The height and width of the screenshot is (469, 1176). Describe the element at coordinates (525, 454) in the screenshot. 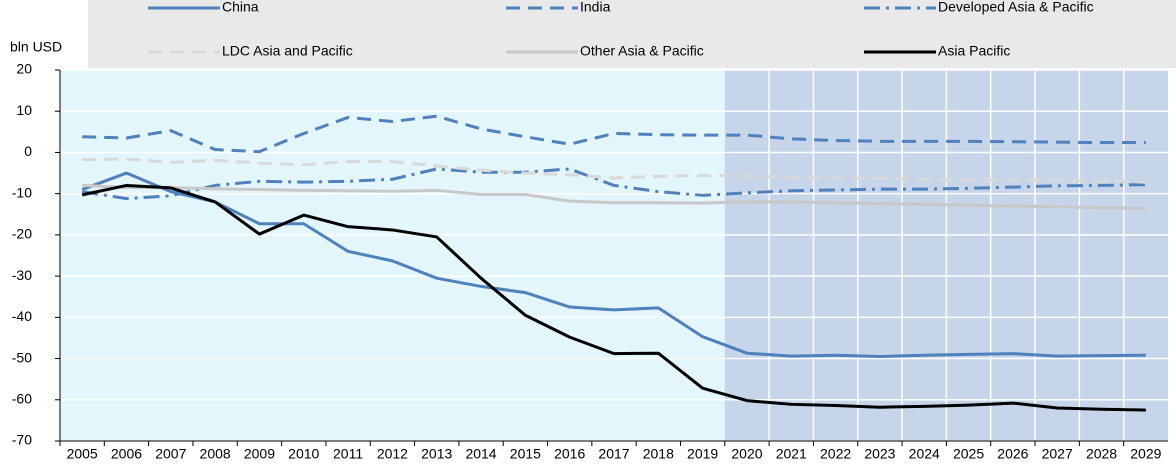

I see `x-tick-label: 2015` at that location.